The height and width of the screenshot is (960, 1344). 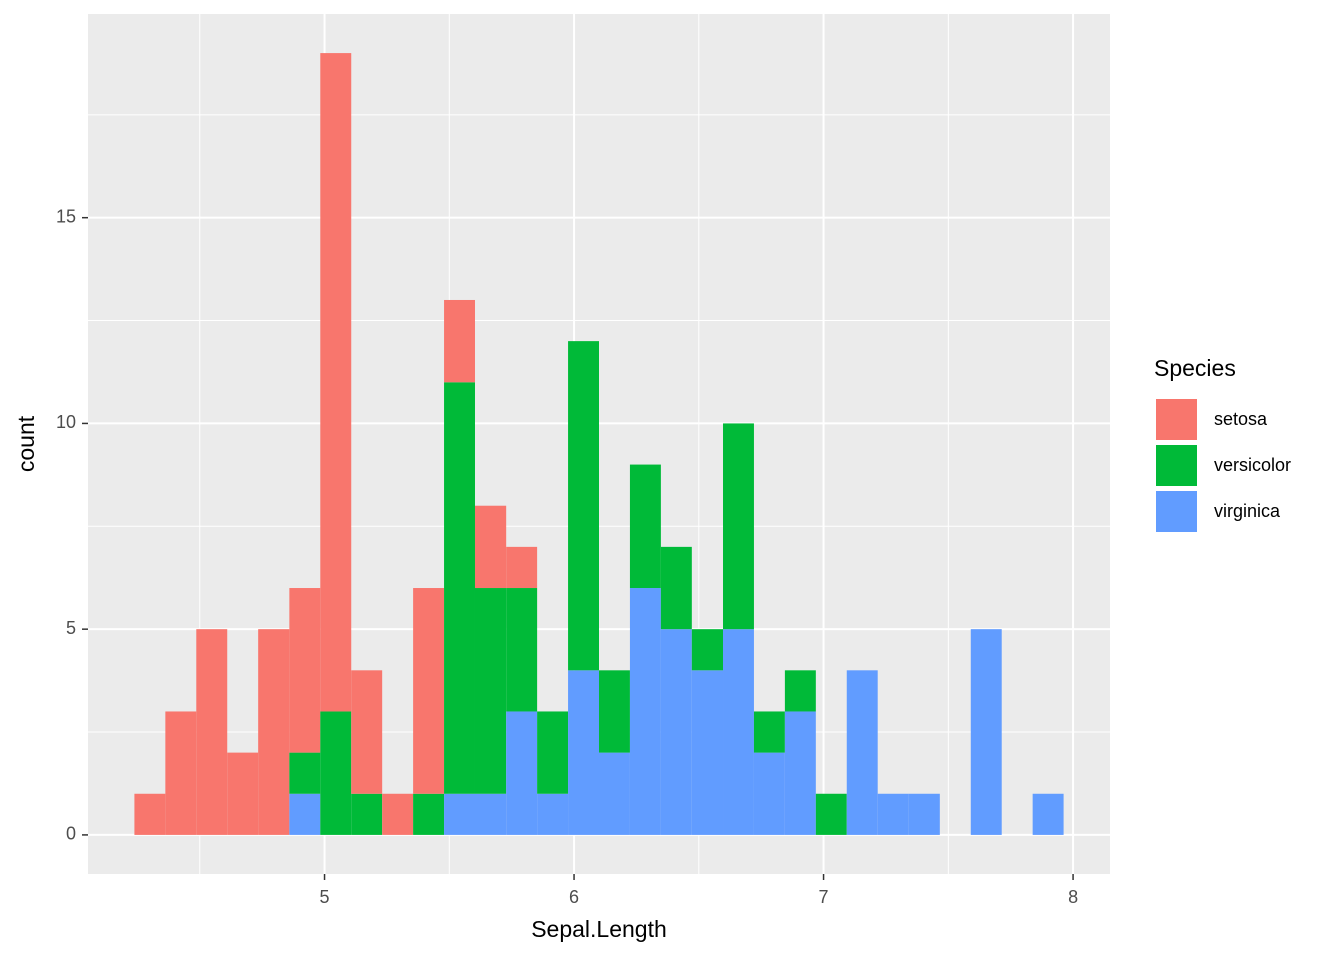 I want to click on x-axis-title: Sepal.Length, so click(x=599, y=929).